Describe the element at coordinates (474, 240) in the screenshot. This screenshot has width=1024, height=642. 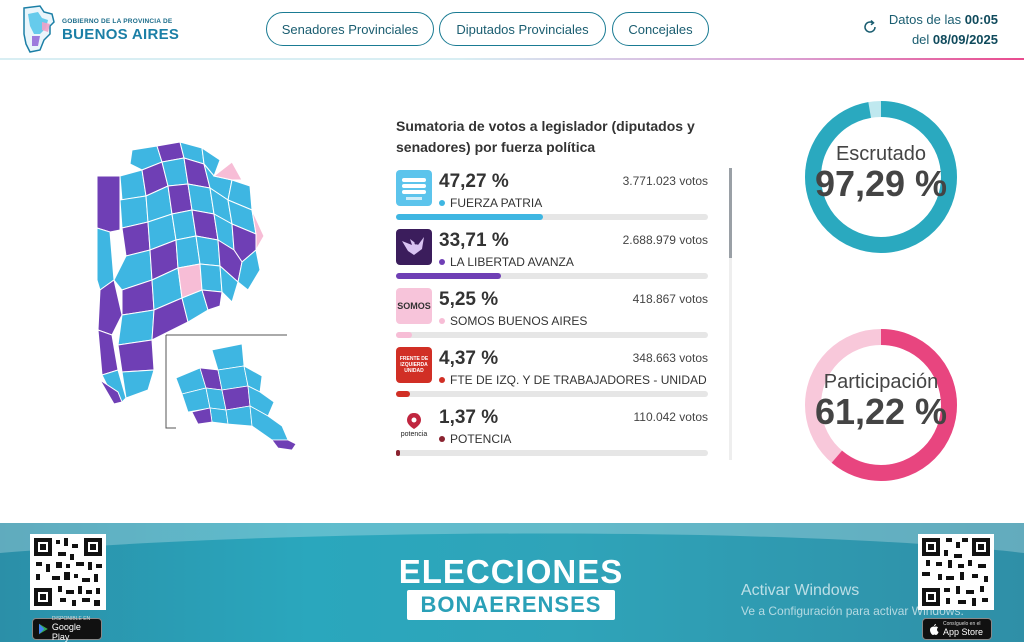
I see `party-percentage: 33,71 %` at that location.